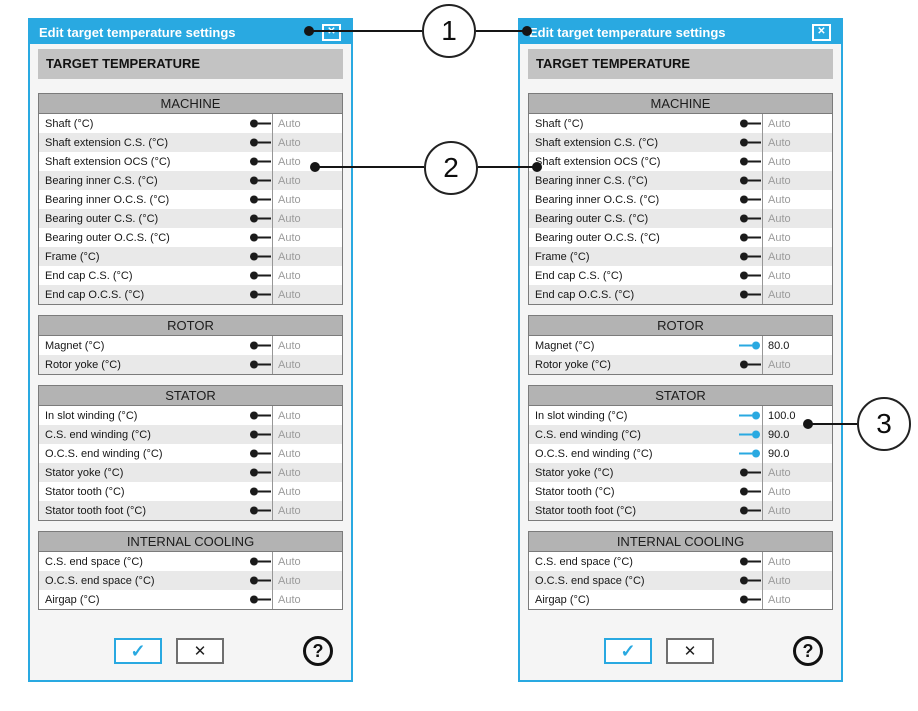 The height and width of the screenshot is (711, 918). Describe the element at coordinates (779, 345) in the screenshot. I see `value-field: 80.0` at that location.